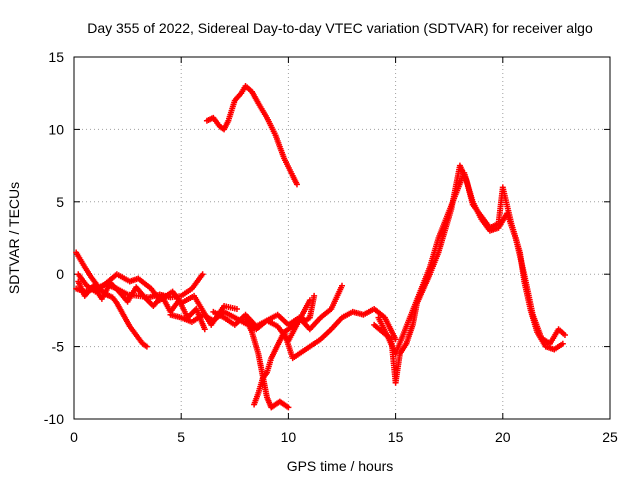 The width and height of the screenshot is (640, 480). Describe the element at coordinates (56, 57) in the screenshot. I see `y-tick-label: 15` at that location.